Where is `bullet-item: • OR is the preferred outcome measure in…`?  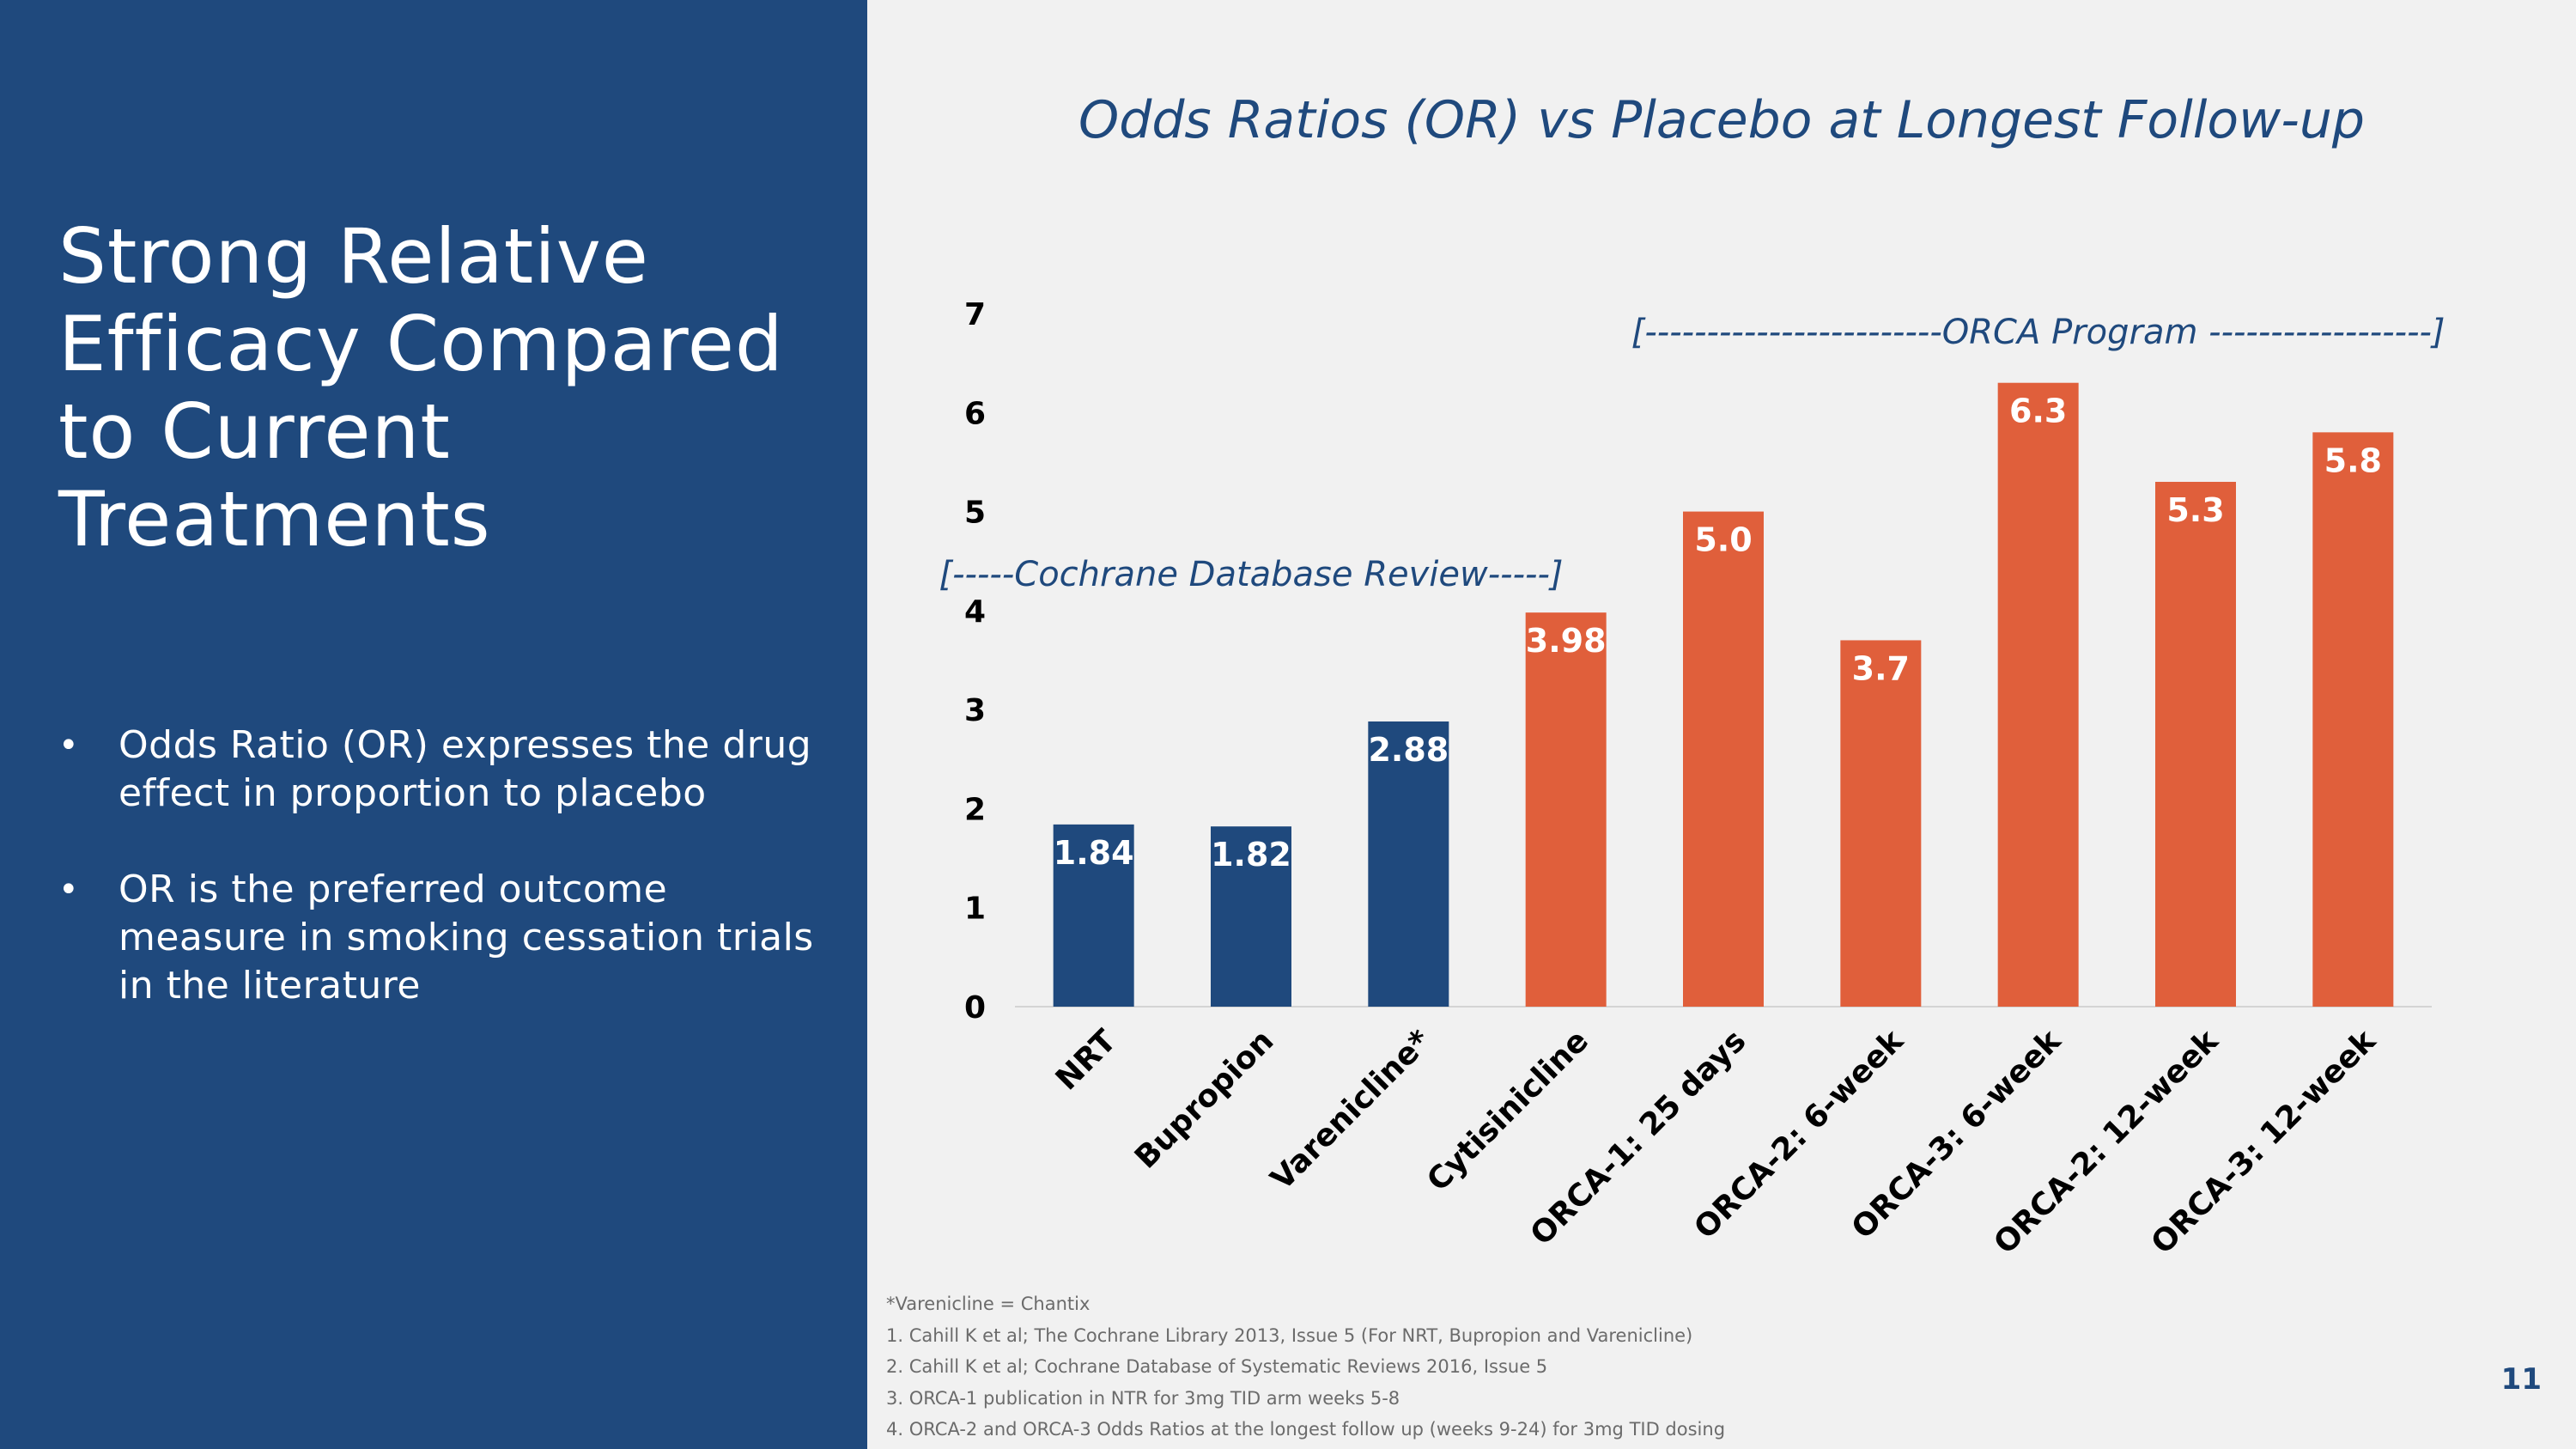
bullet-item: • OR is the preferred outcome measure in… is located at coordinates (436, 938).